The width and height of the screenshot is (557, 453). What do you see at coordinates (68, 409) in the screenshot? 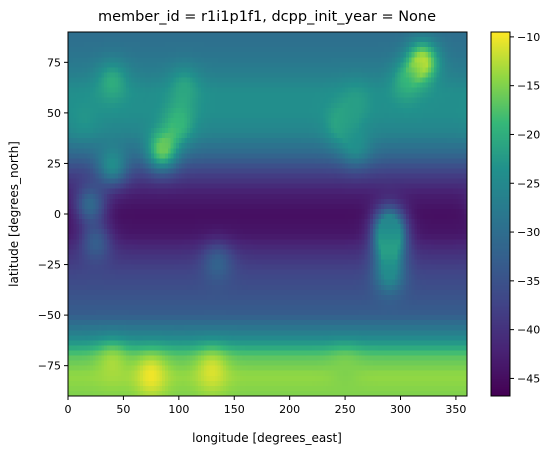
I see `x-tick-label: 0` at bounding box center [68, 409].